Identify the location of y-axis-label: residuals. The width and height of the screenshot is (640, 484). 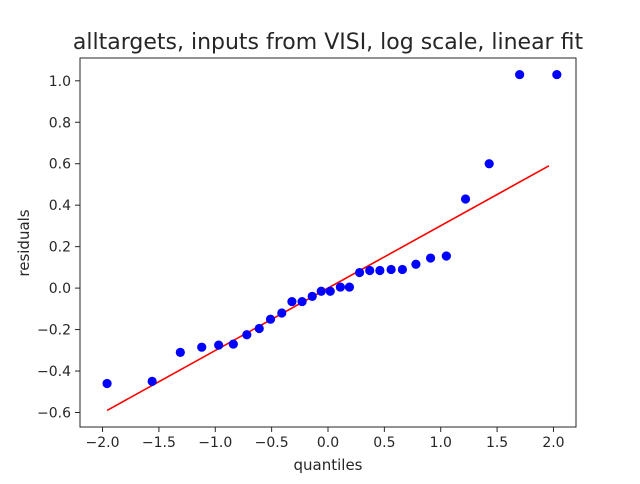
(24, 242).